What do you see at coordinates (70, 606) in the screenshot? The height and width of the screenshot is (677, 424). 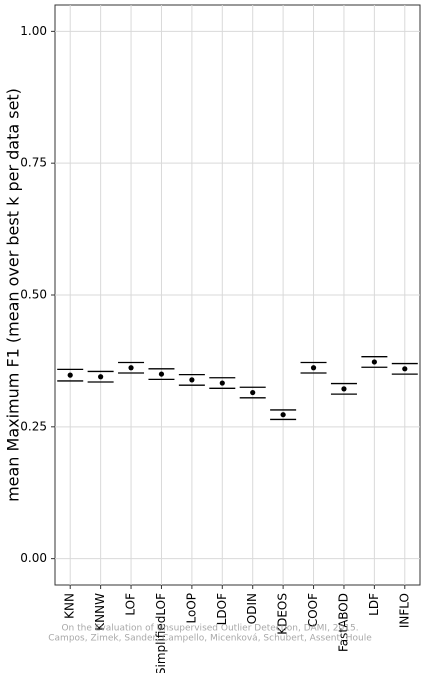 I see `x-tick-label: KNN` at bounding box center [70, 606].